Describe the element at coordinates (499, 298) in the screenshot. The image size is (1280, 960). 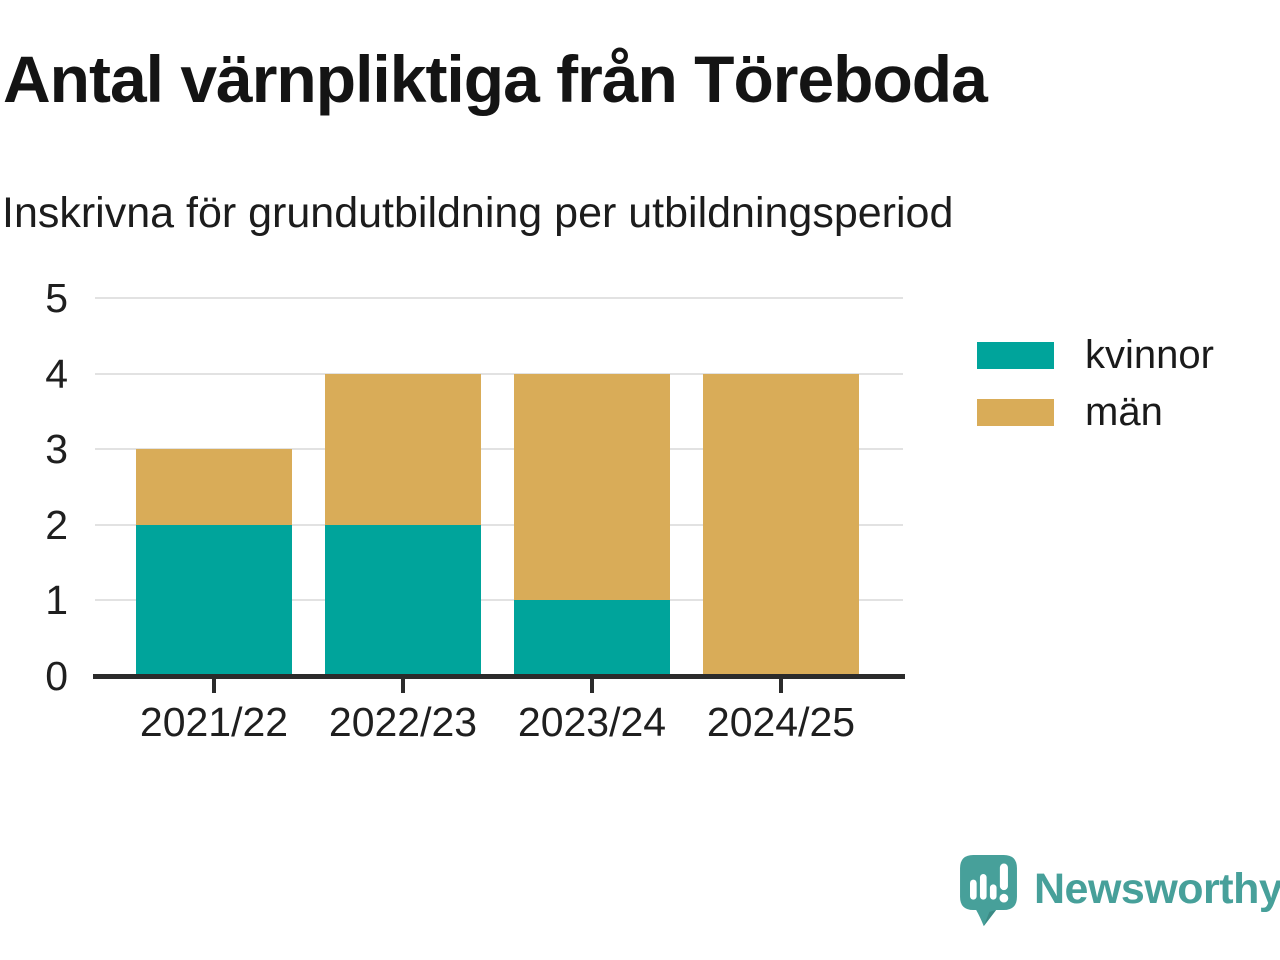
I see `gridline-y5` at that location.